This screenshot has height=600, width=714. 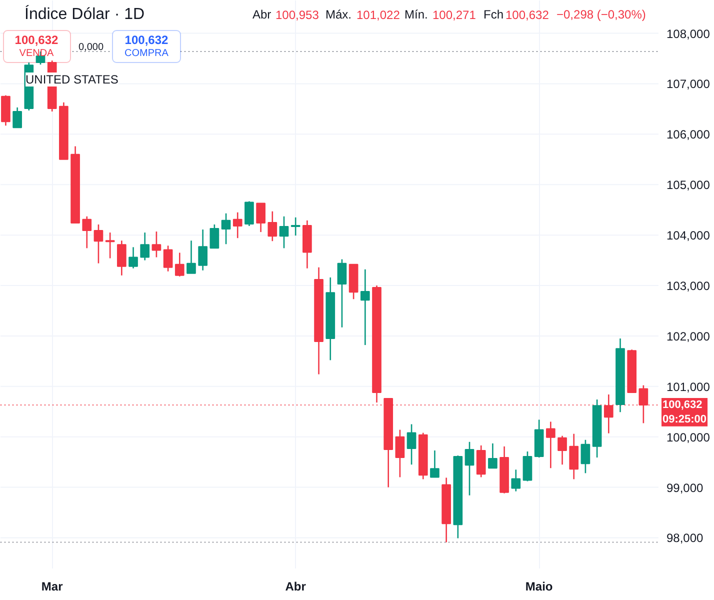 What do you see at coordinates (416, 15) in the screenshot?
I see `annotation: Mín.` at bounding box center [416, 15].